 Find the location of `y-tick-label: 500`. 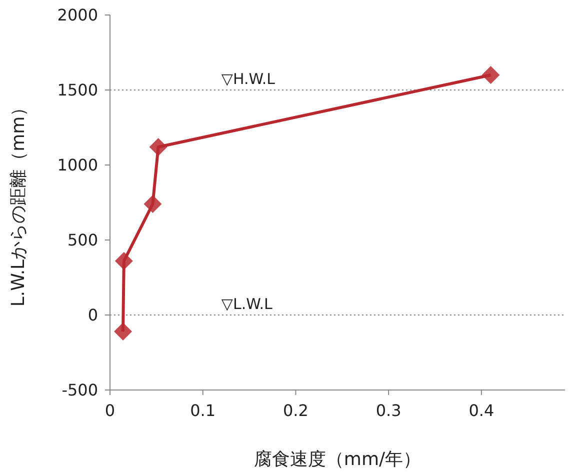

y-tick-label: 500 is located at coordinates (82, 240).